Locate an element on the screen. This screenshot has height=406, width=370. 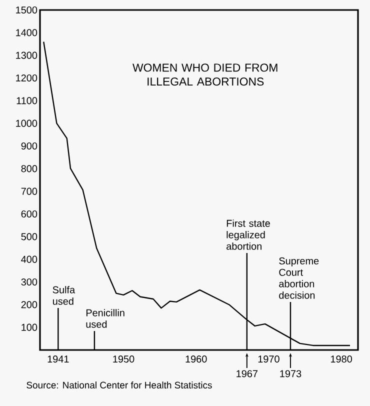
x-tick-label: 1941 is located at coordinates (58, 359).